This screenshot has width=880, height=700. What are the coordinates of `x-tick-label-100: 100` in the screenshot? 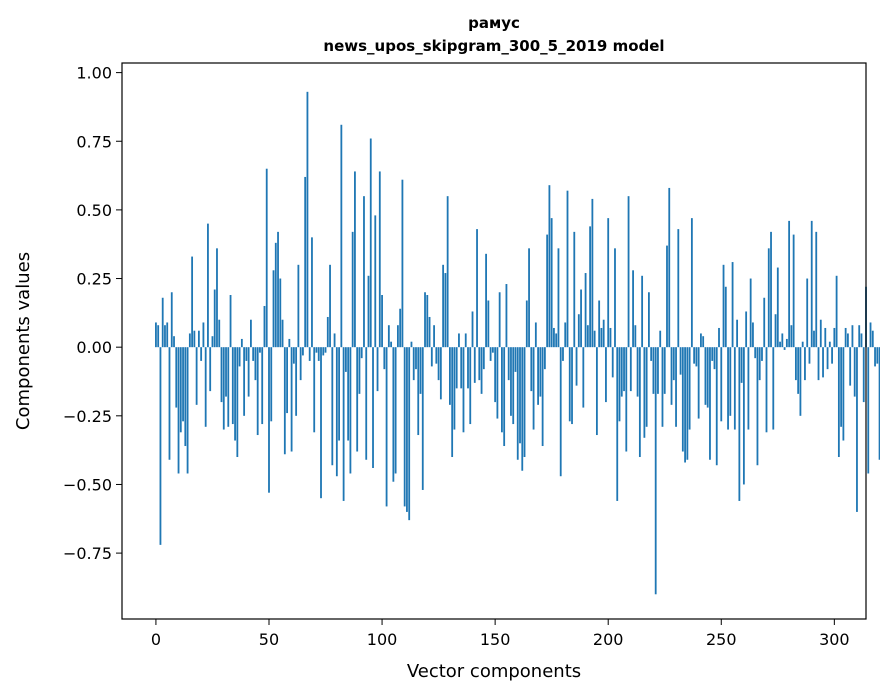 It's located at (382, 639).